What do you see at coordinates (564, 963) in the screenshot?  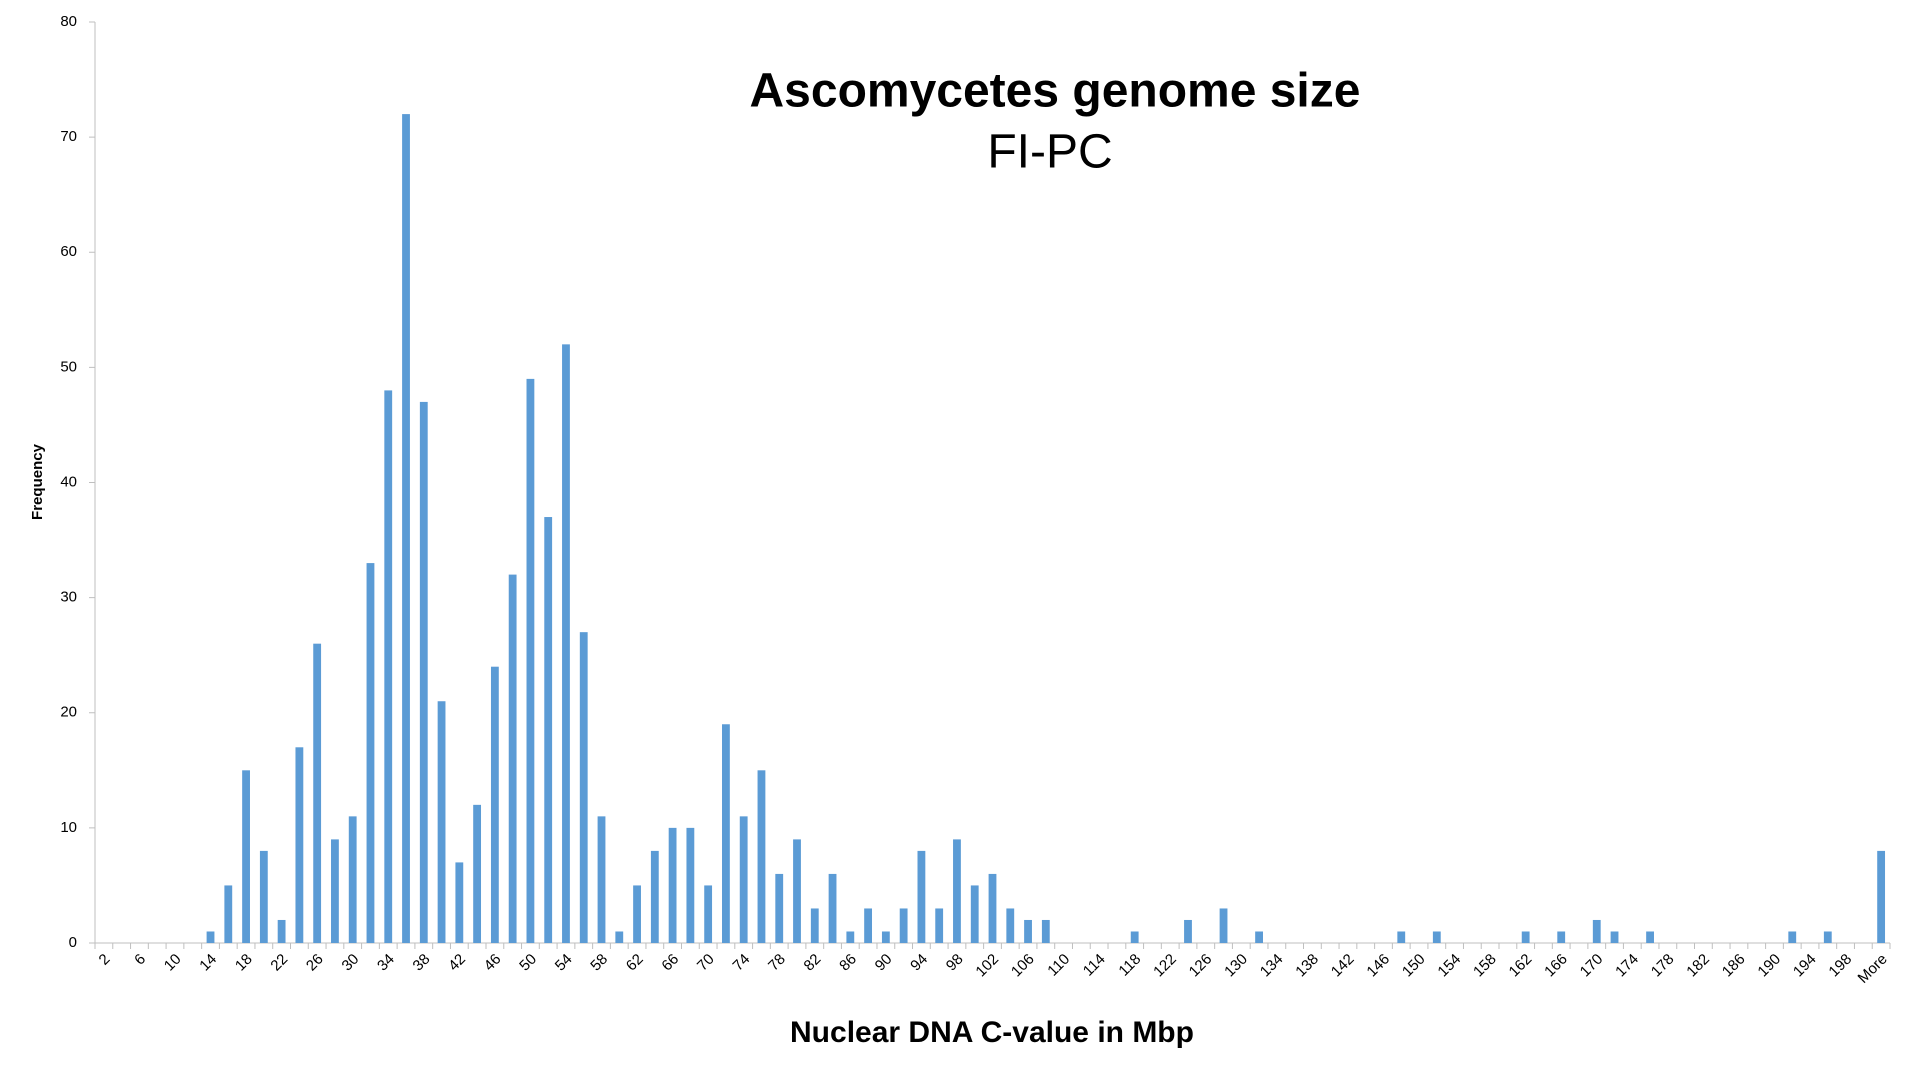 I see `x-tick-label: 54` at bounding box center [564, 963].